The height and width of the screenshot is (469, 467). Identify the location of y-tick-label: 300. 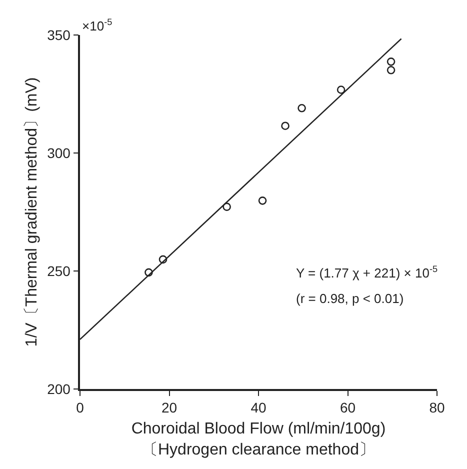
(59, 152).